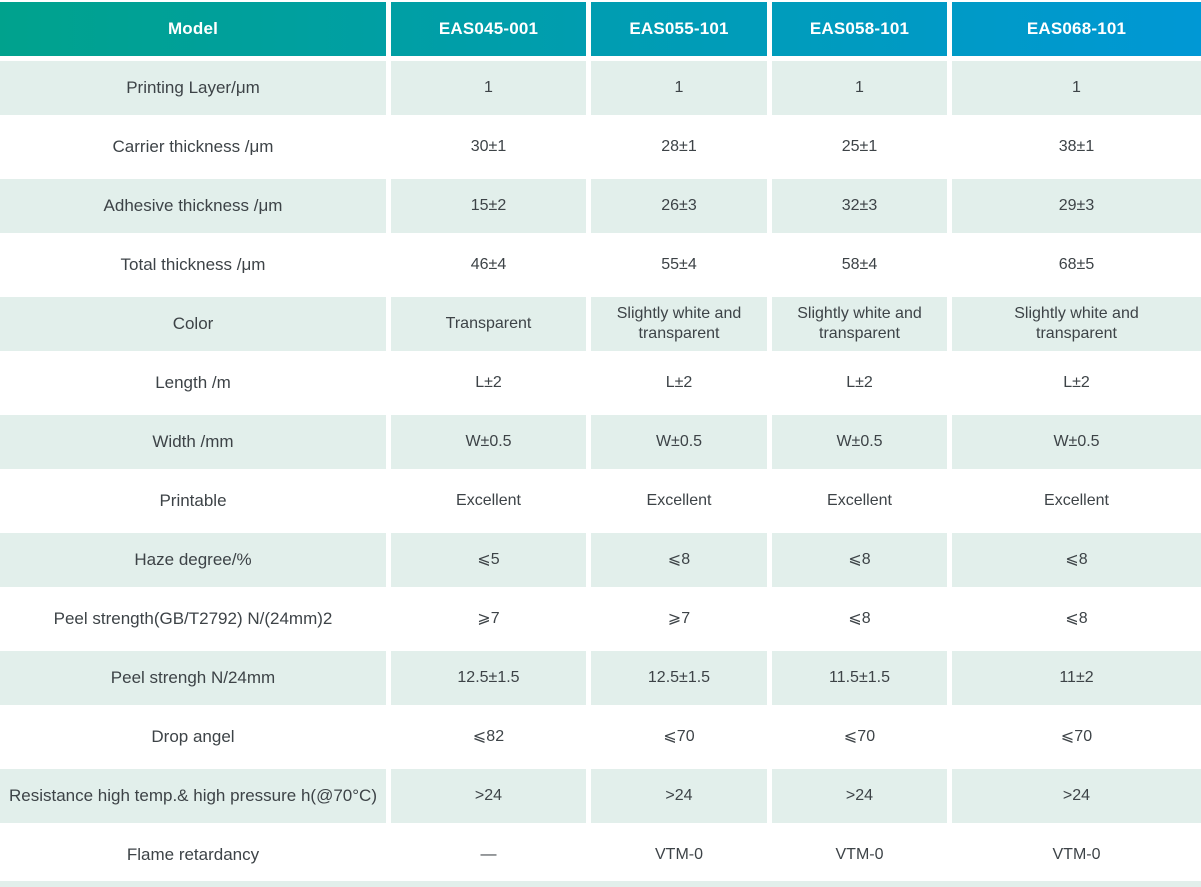 The height and width of the screenshot is (887, 1201). What do you see at coordinates (679, 146) in the screenshot?
I see `cell-value: 28±1` at bounding box center [679, 146].